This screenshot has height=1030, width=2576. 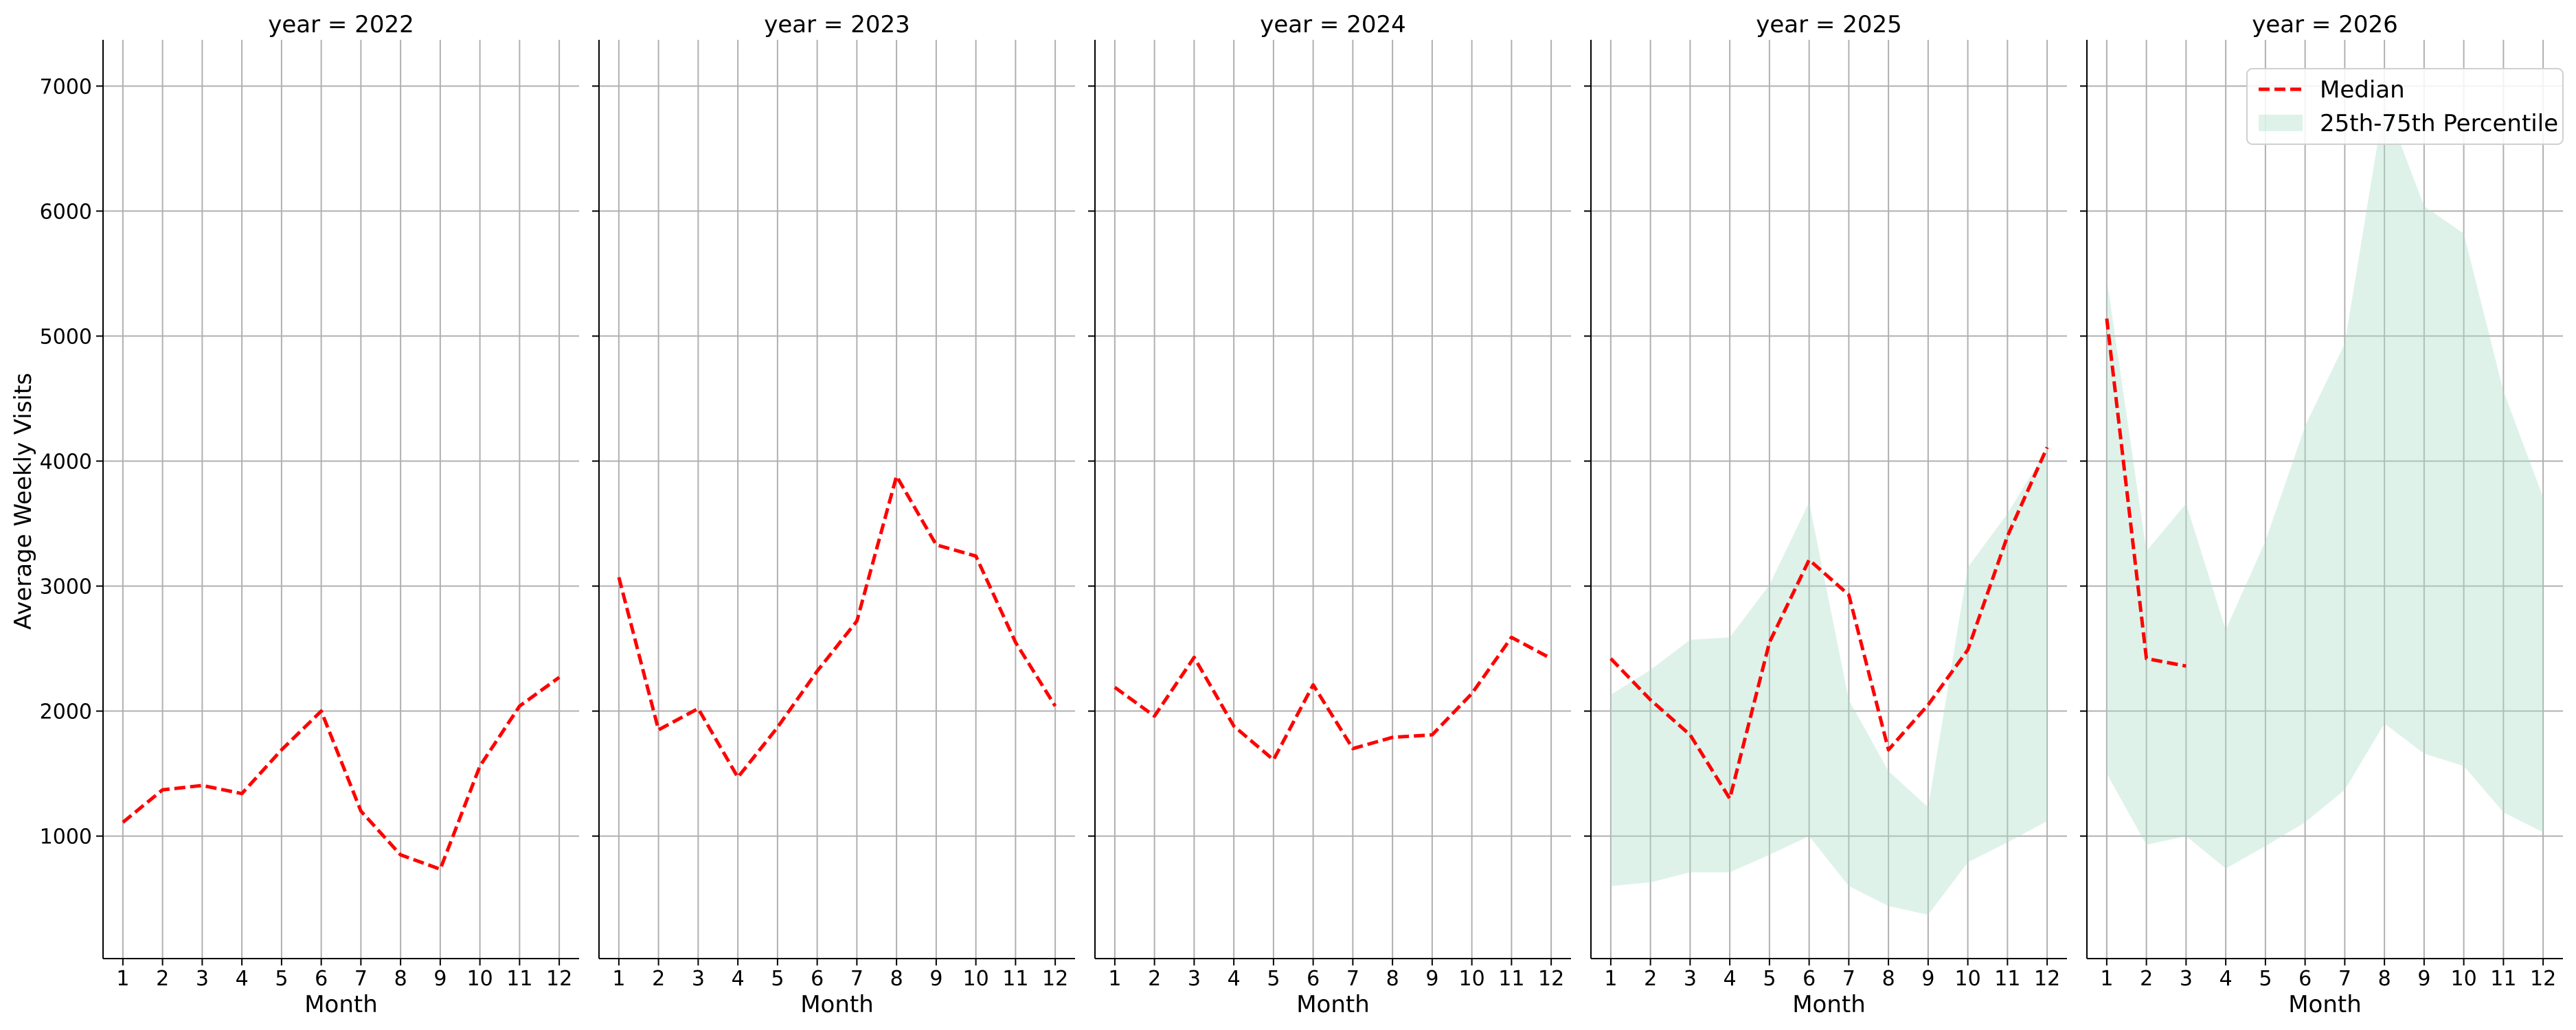 What do you see at coordinates (66, 337) in the screenshot?
I see `y-tick-label: 5000` at bounding box center [66, 337].